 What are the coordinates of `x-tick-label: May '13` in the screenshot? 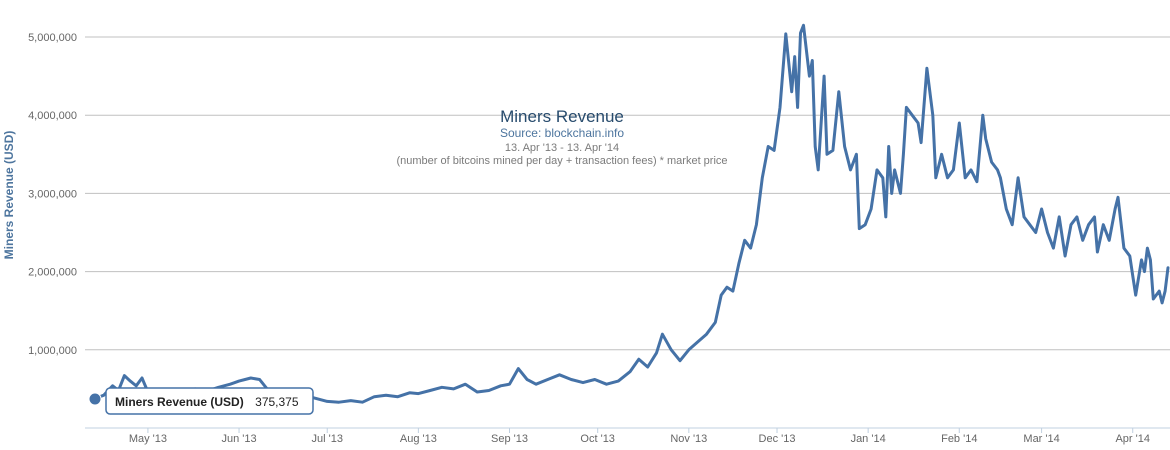 It's located at (148, 439).